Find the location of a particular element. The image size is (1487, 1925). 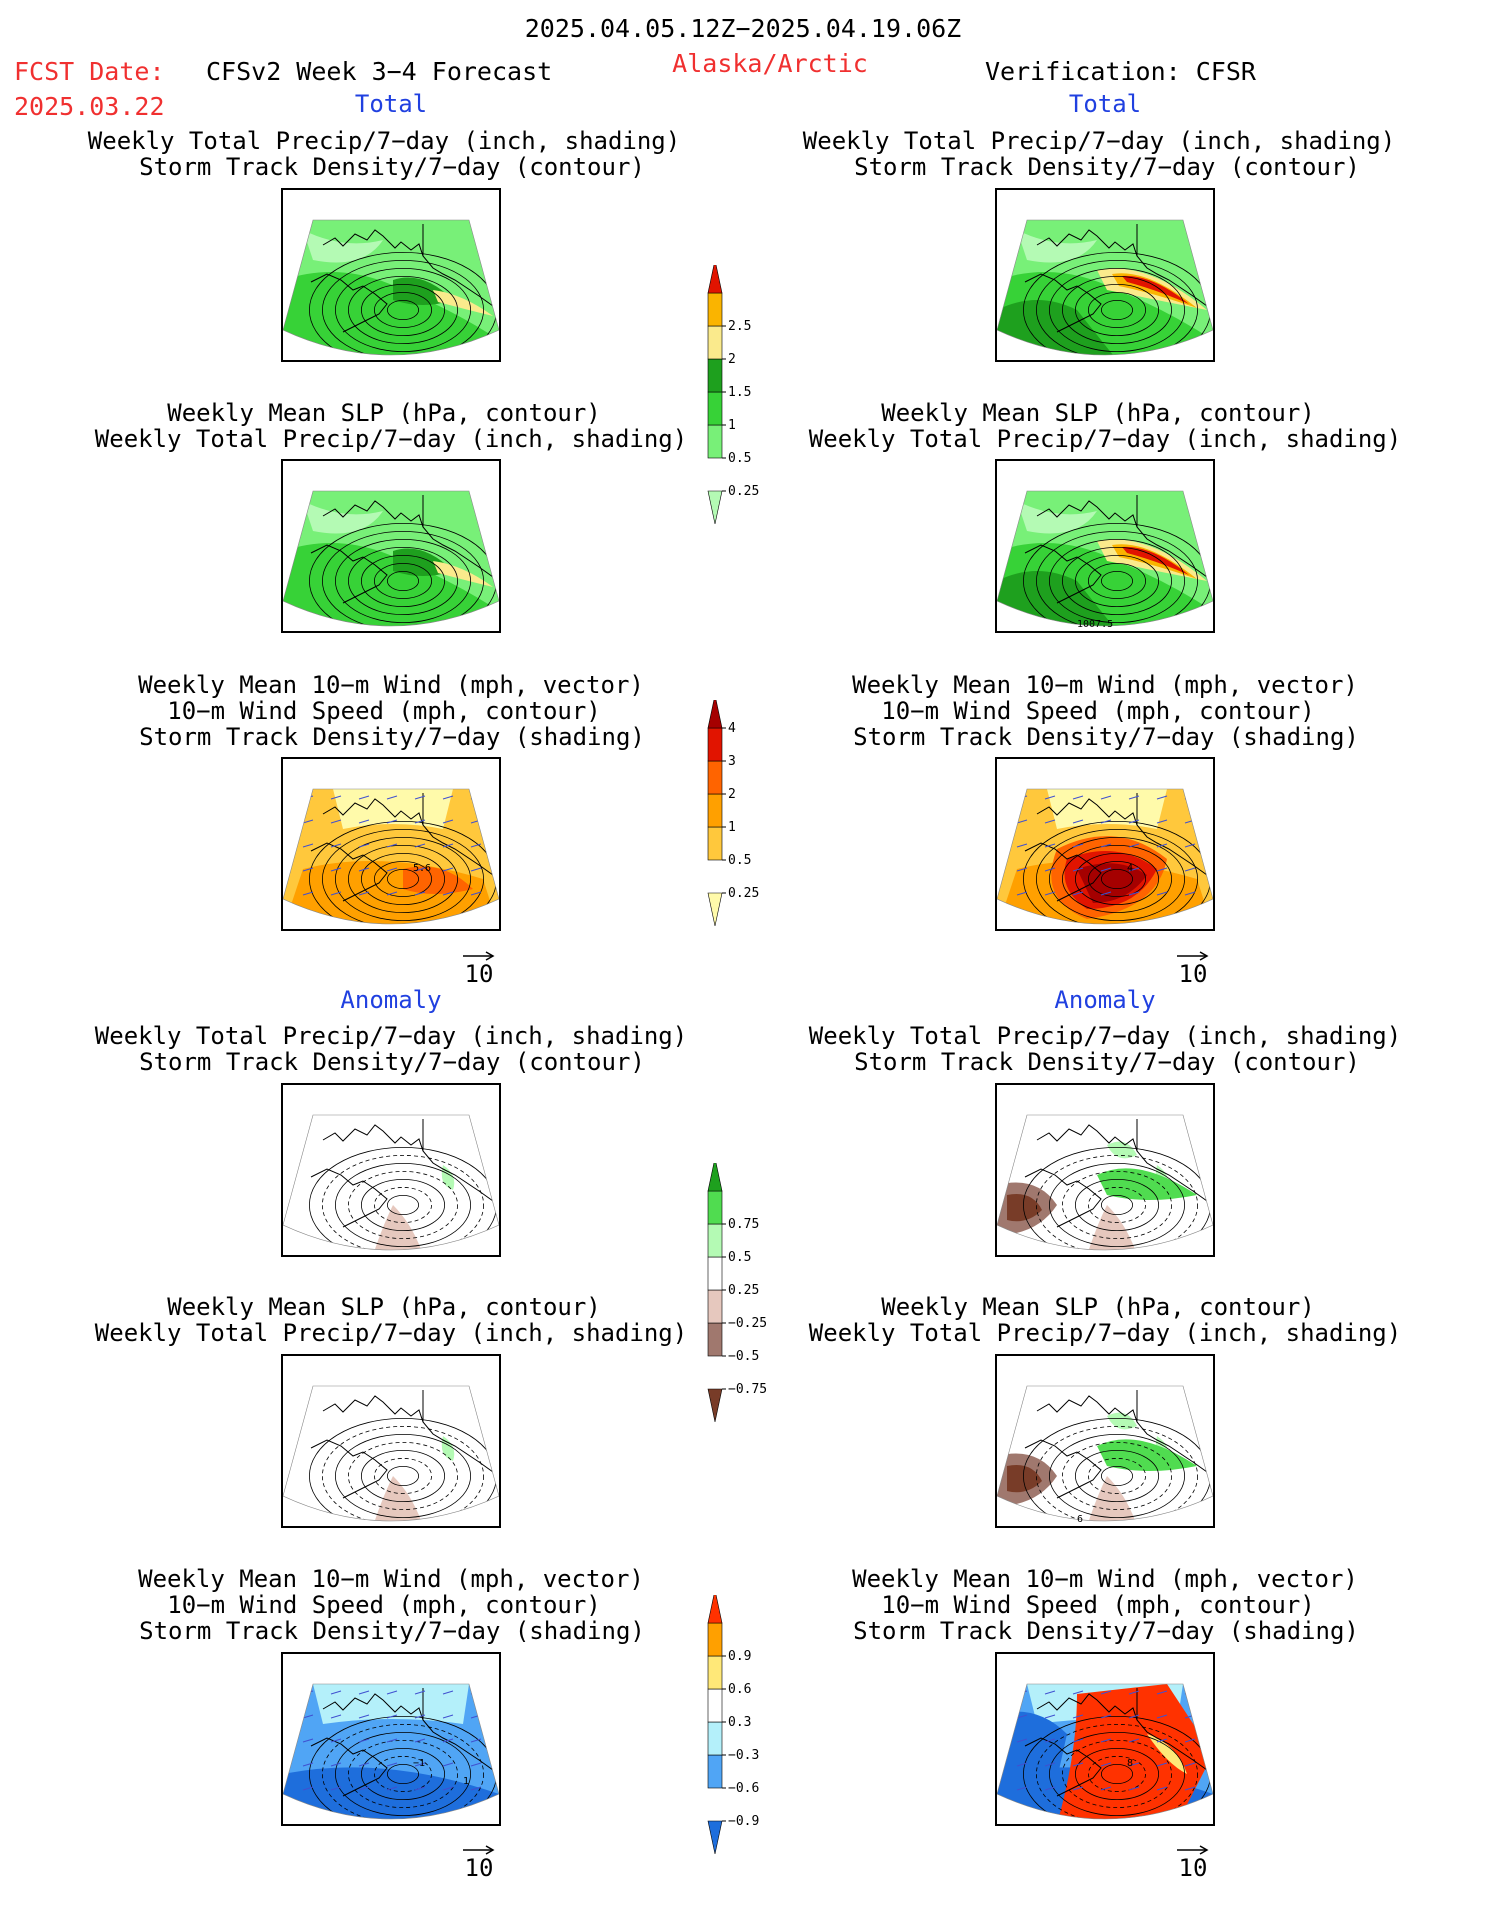

contour-label: −1 is located at coordinates (419, 1763).